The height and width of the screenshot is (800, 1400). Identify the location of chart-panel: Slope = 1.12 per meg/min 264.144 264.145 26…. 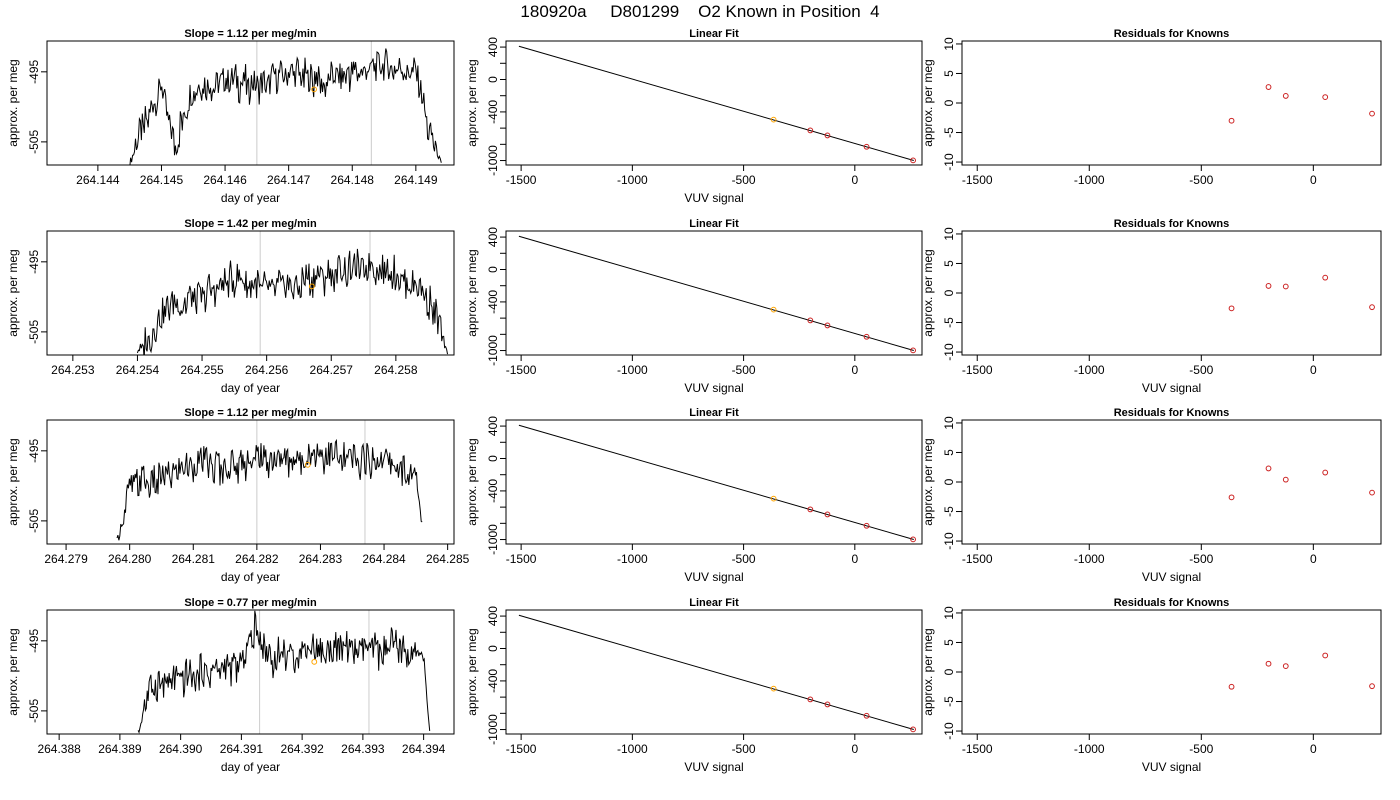
(230, 116).